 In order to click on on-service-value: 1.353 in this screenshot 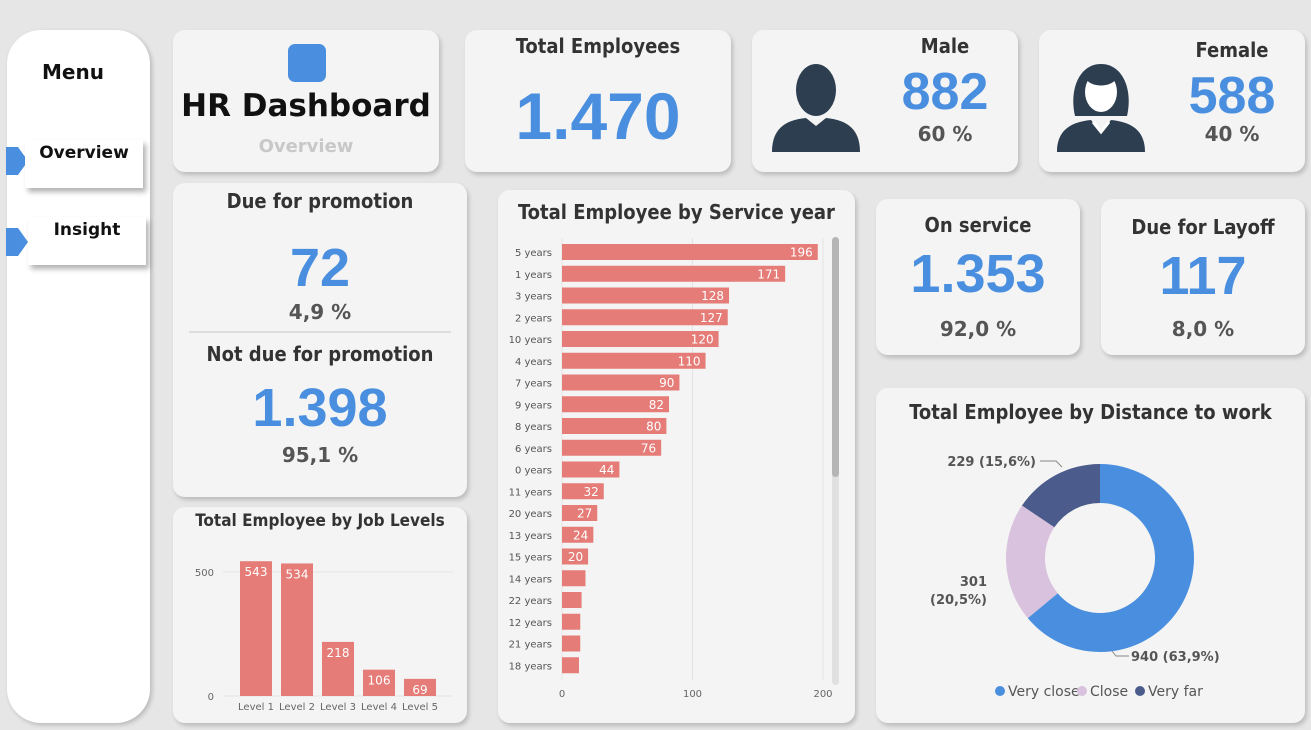, I will do `click(978, 274)`.